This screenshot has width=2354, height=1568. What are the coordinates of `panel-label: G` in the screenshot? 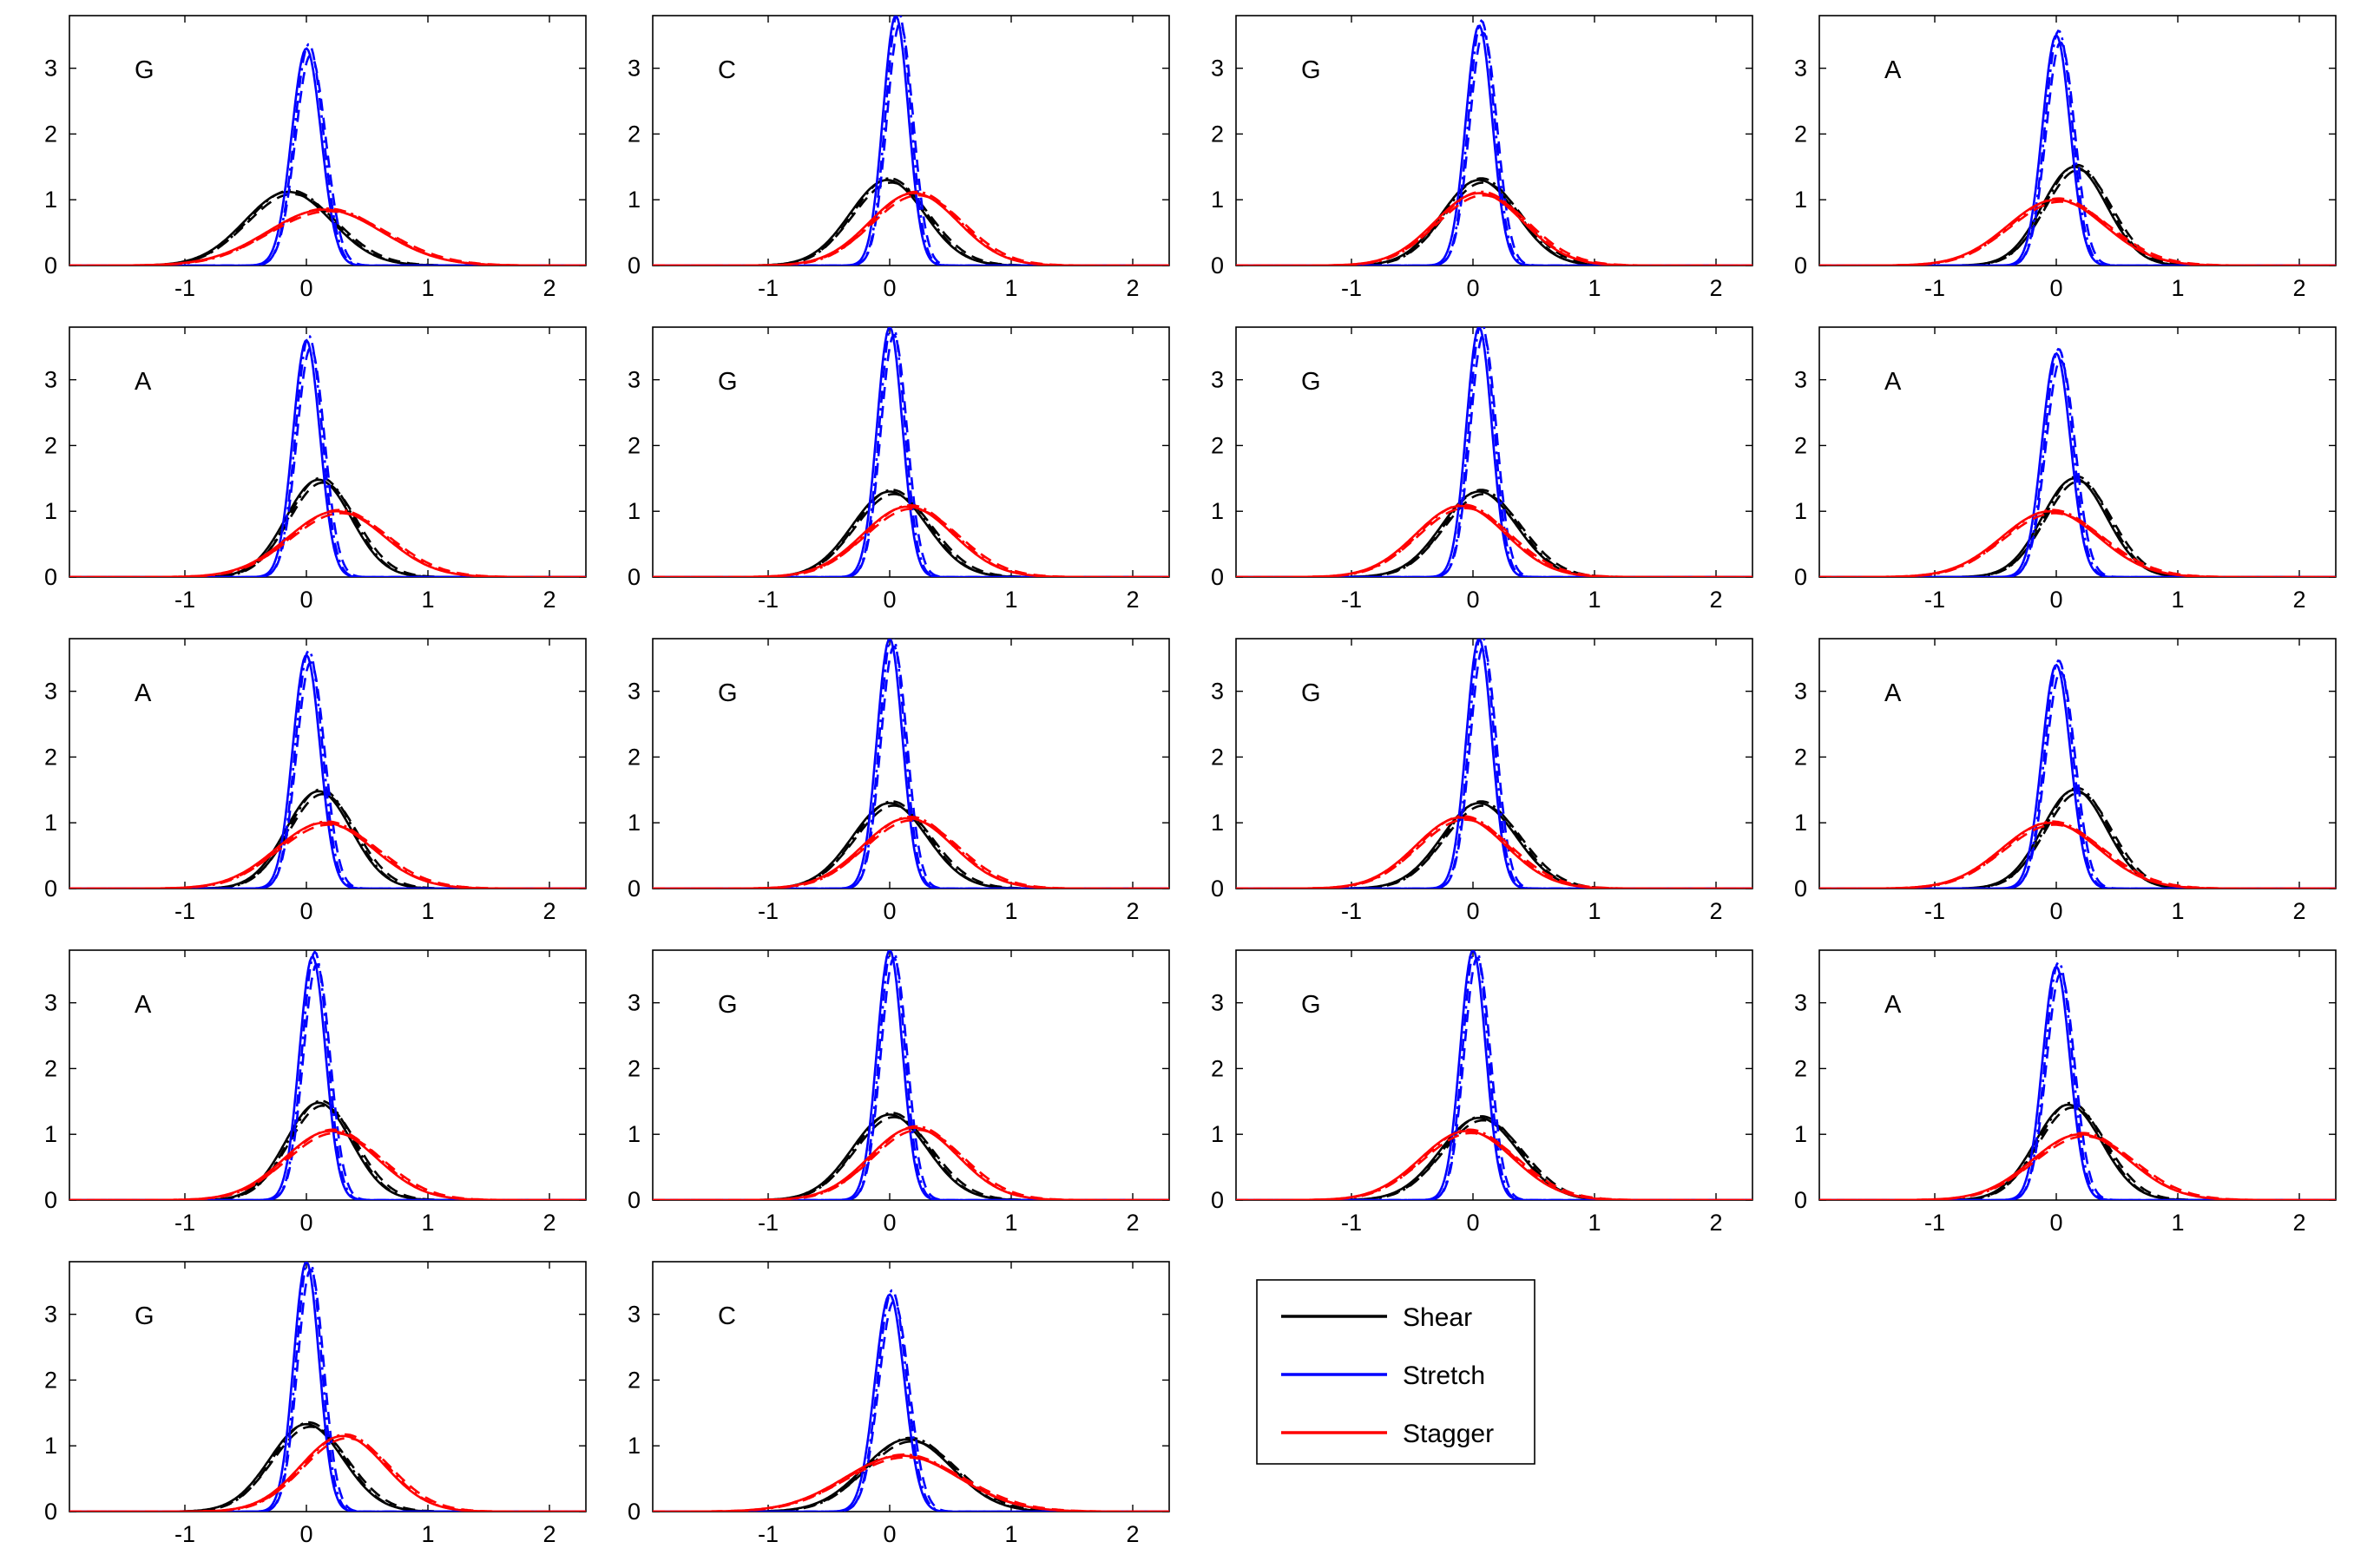 It's located at (145, 1316).